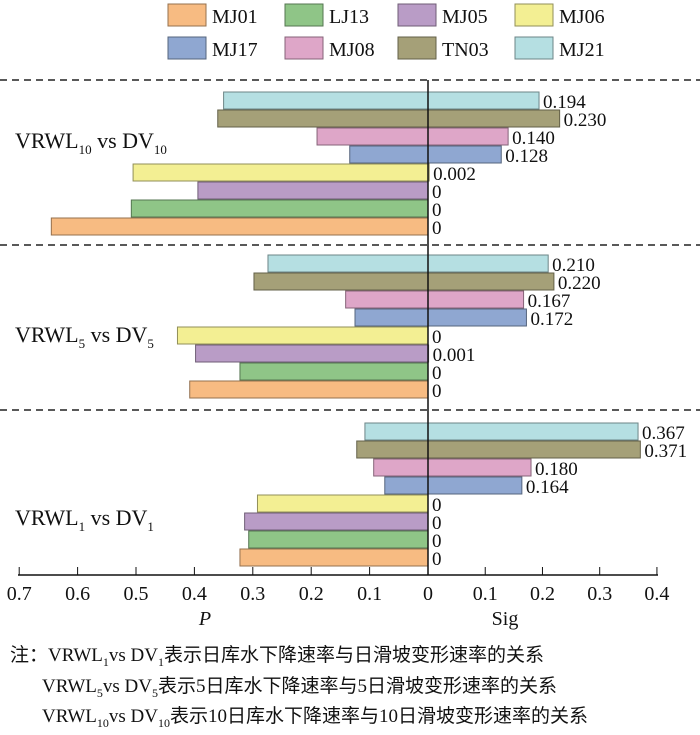 Image resolution: width=700 pixels, height=735 pixels. What do you see at coordinates (663, 433) in the screenshot?
I see `sig-label: 0.367` at bounding box center [663, 433].